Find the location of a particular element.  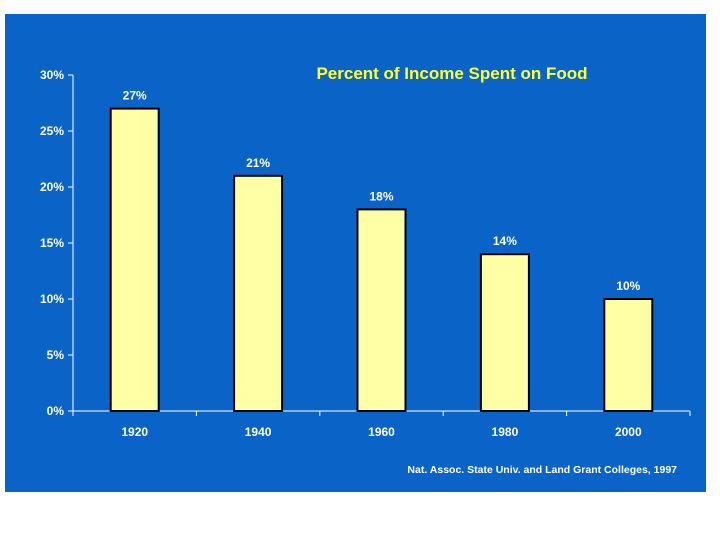

bar-1920 is located at coordinates (134, 259).